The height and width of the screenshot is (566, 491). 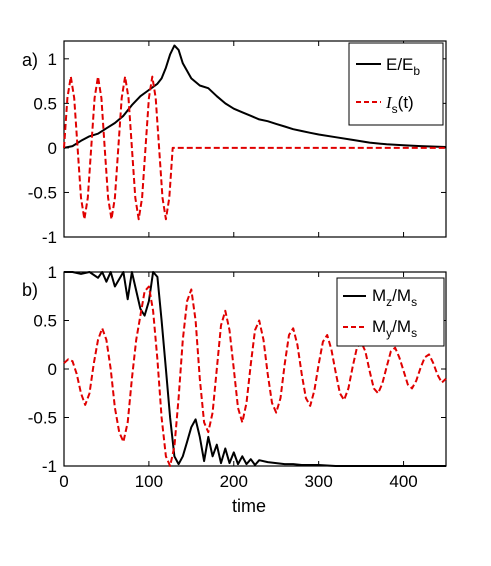 What do you see at coordinates (249, 506) in the screenshot?
I see `x-axis-title: time` at bounding box center [249, 506].